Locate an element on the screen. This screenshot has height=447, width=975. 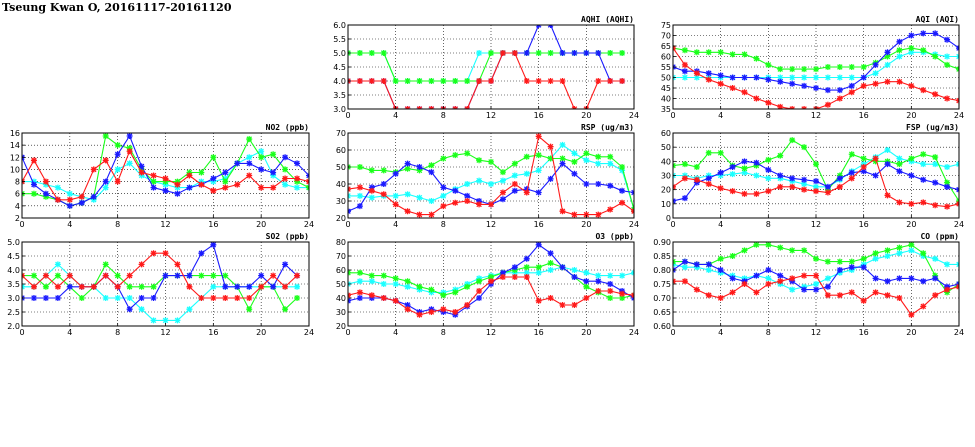
y-tick-label: 0.65 is located at coordinates (662, 312).